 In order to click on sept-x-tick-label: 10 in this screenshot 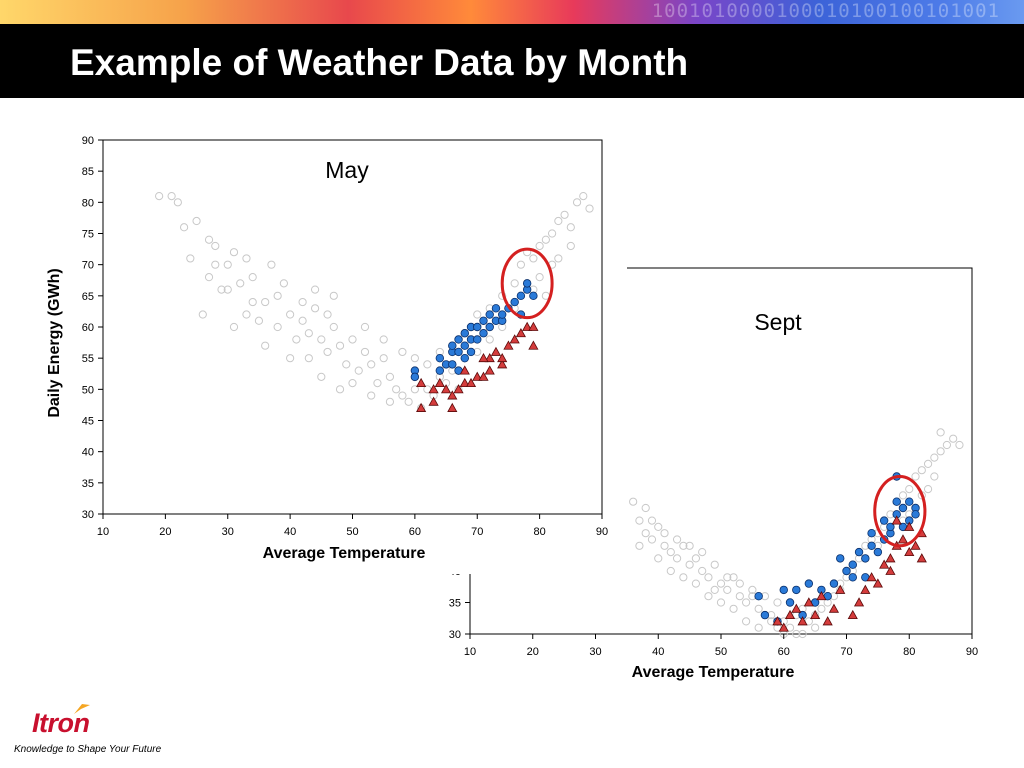, I will do `click(470, 652)`.